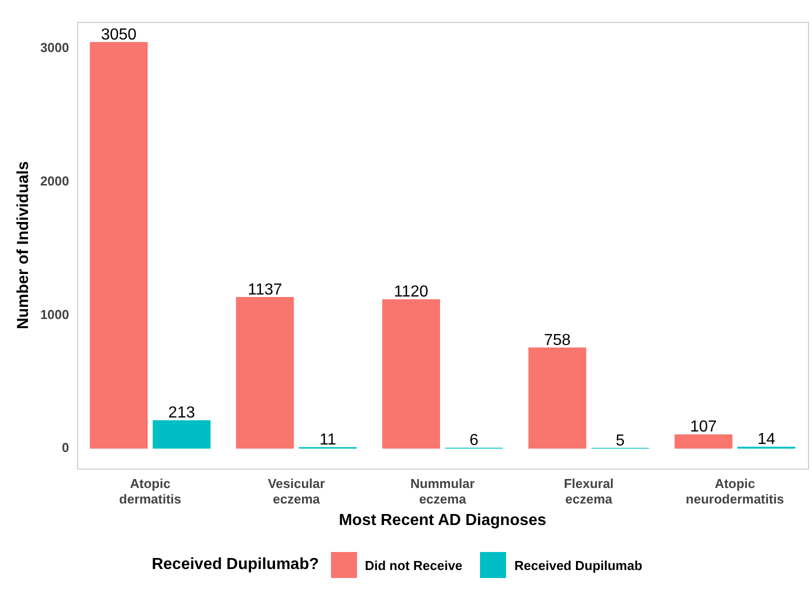 Image resolution: width=812 pixels, height=595 pixels. What do you see at coordinates (296, 491) in the screenshot?
I see `x-tick-label: Vesicular eczema` at bounding box center [296, 491].